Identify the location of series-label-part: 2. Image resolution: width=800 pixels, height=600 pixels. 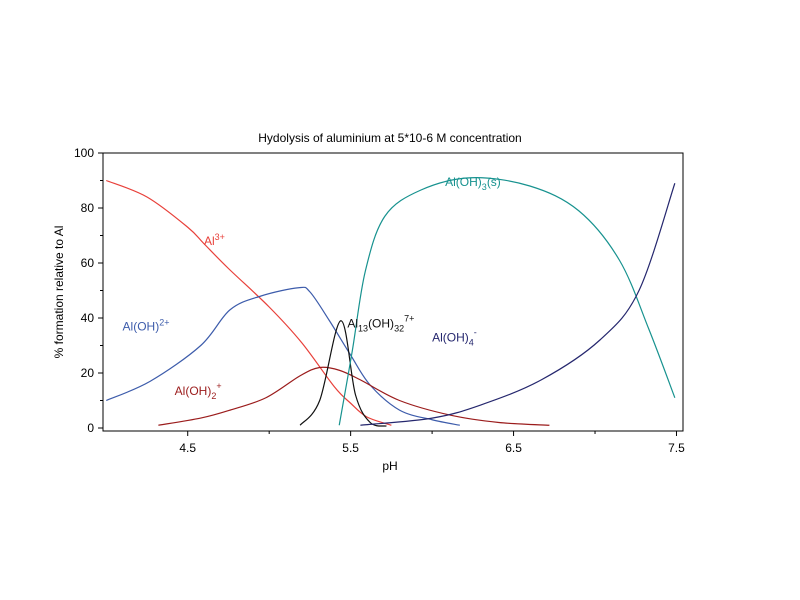
(213, 396).